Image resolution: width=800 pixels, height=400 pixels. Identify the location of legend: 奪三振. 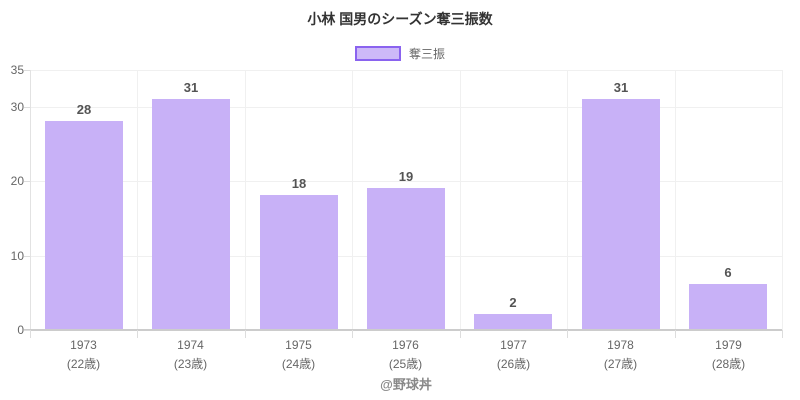
(400, 53).